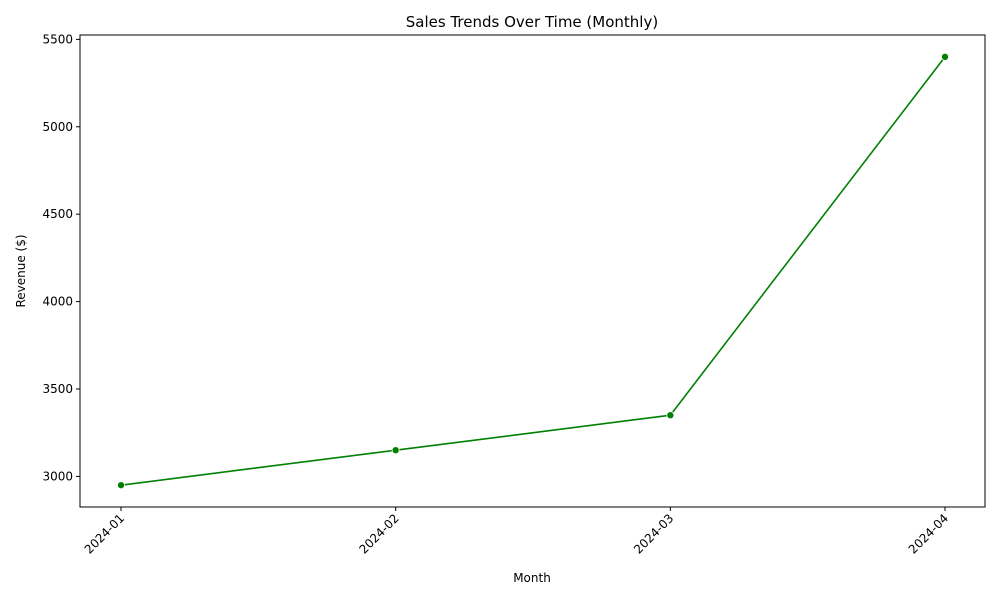  I want to click on y-tick-label: 5500, so click(57, 39).